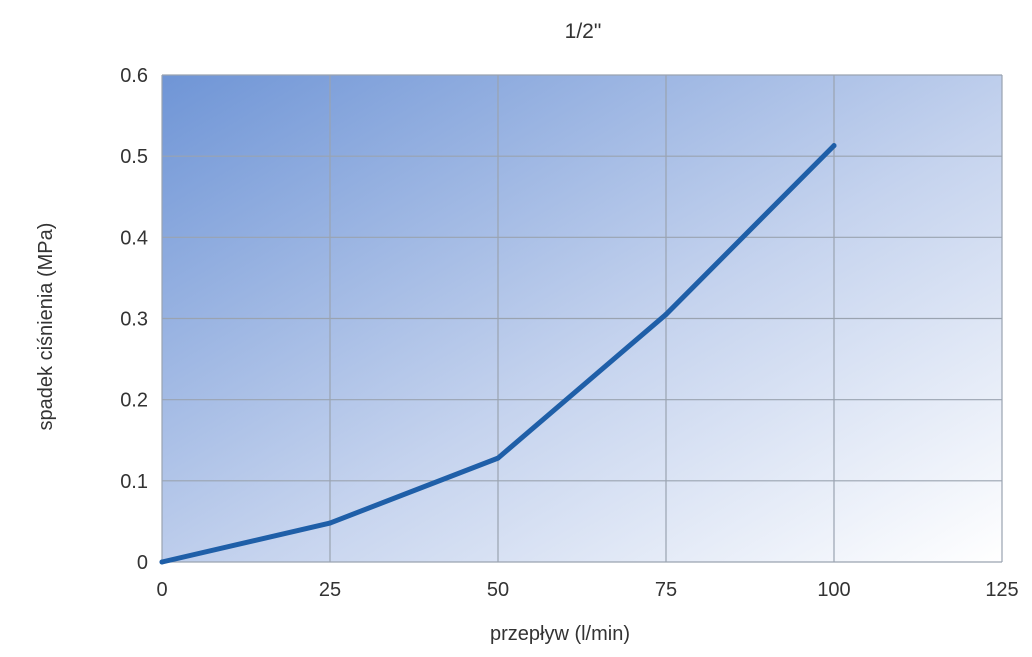 The height and width of the screenshot is (657, 1032). Describe the element at coordinates (161, 590) in the screenshot. I see `x-tick-label: 0` at that location.